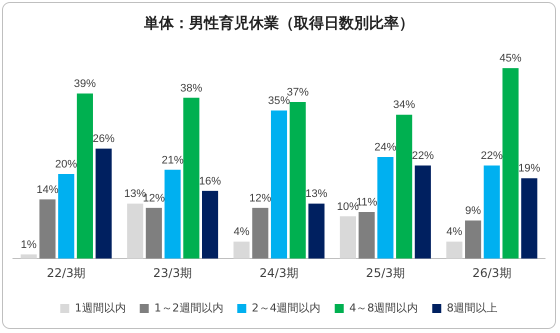  I want to click on legend-label: 1～2週間以内, so click(189, 307).